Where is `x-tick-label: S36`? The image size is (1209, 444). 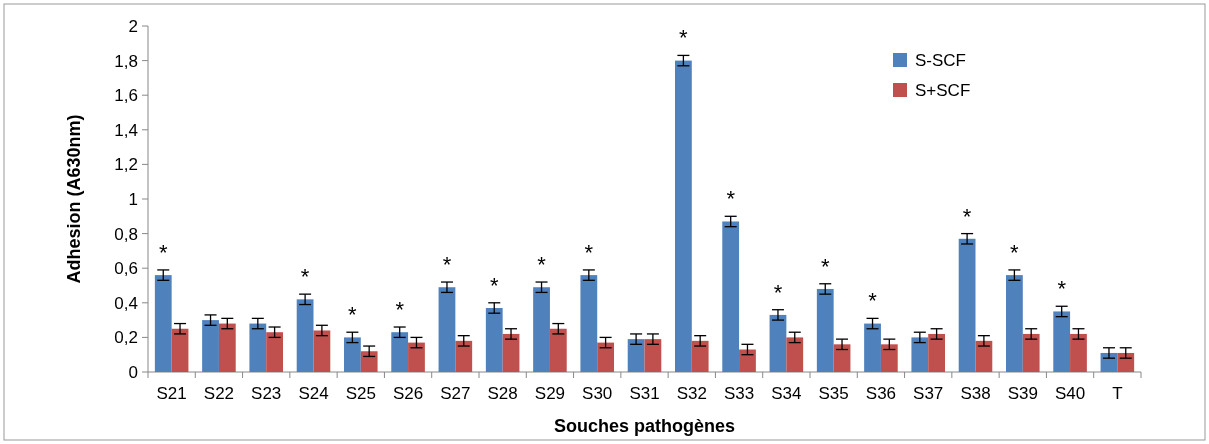 x-tick-label: S36 is located at coordinates (881, 393).